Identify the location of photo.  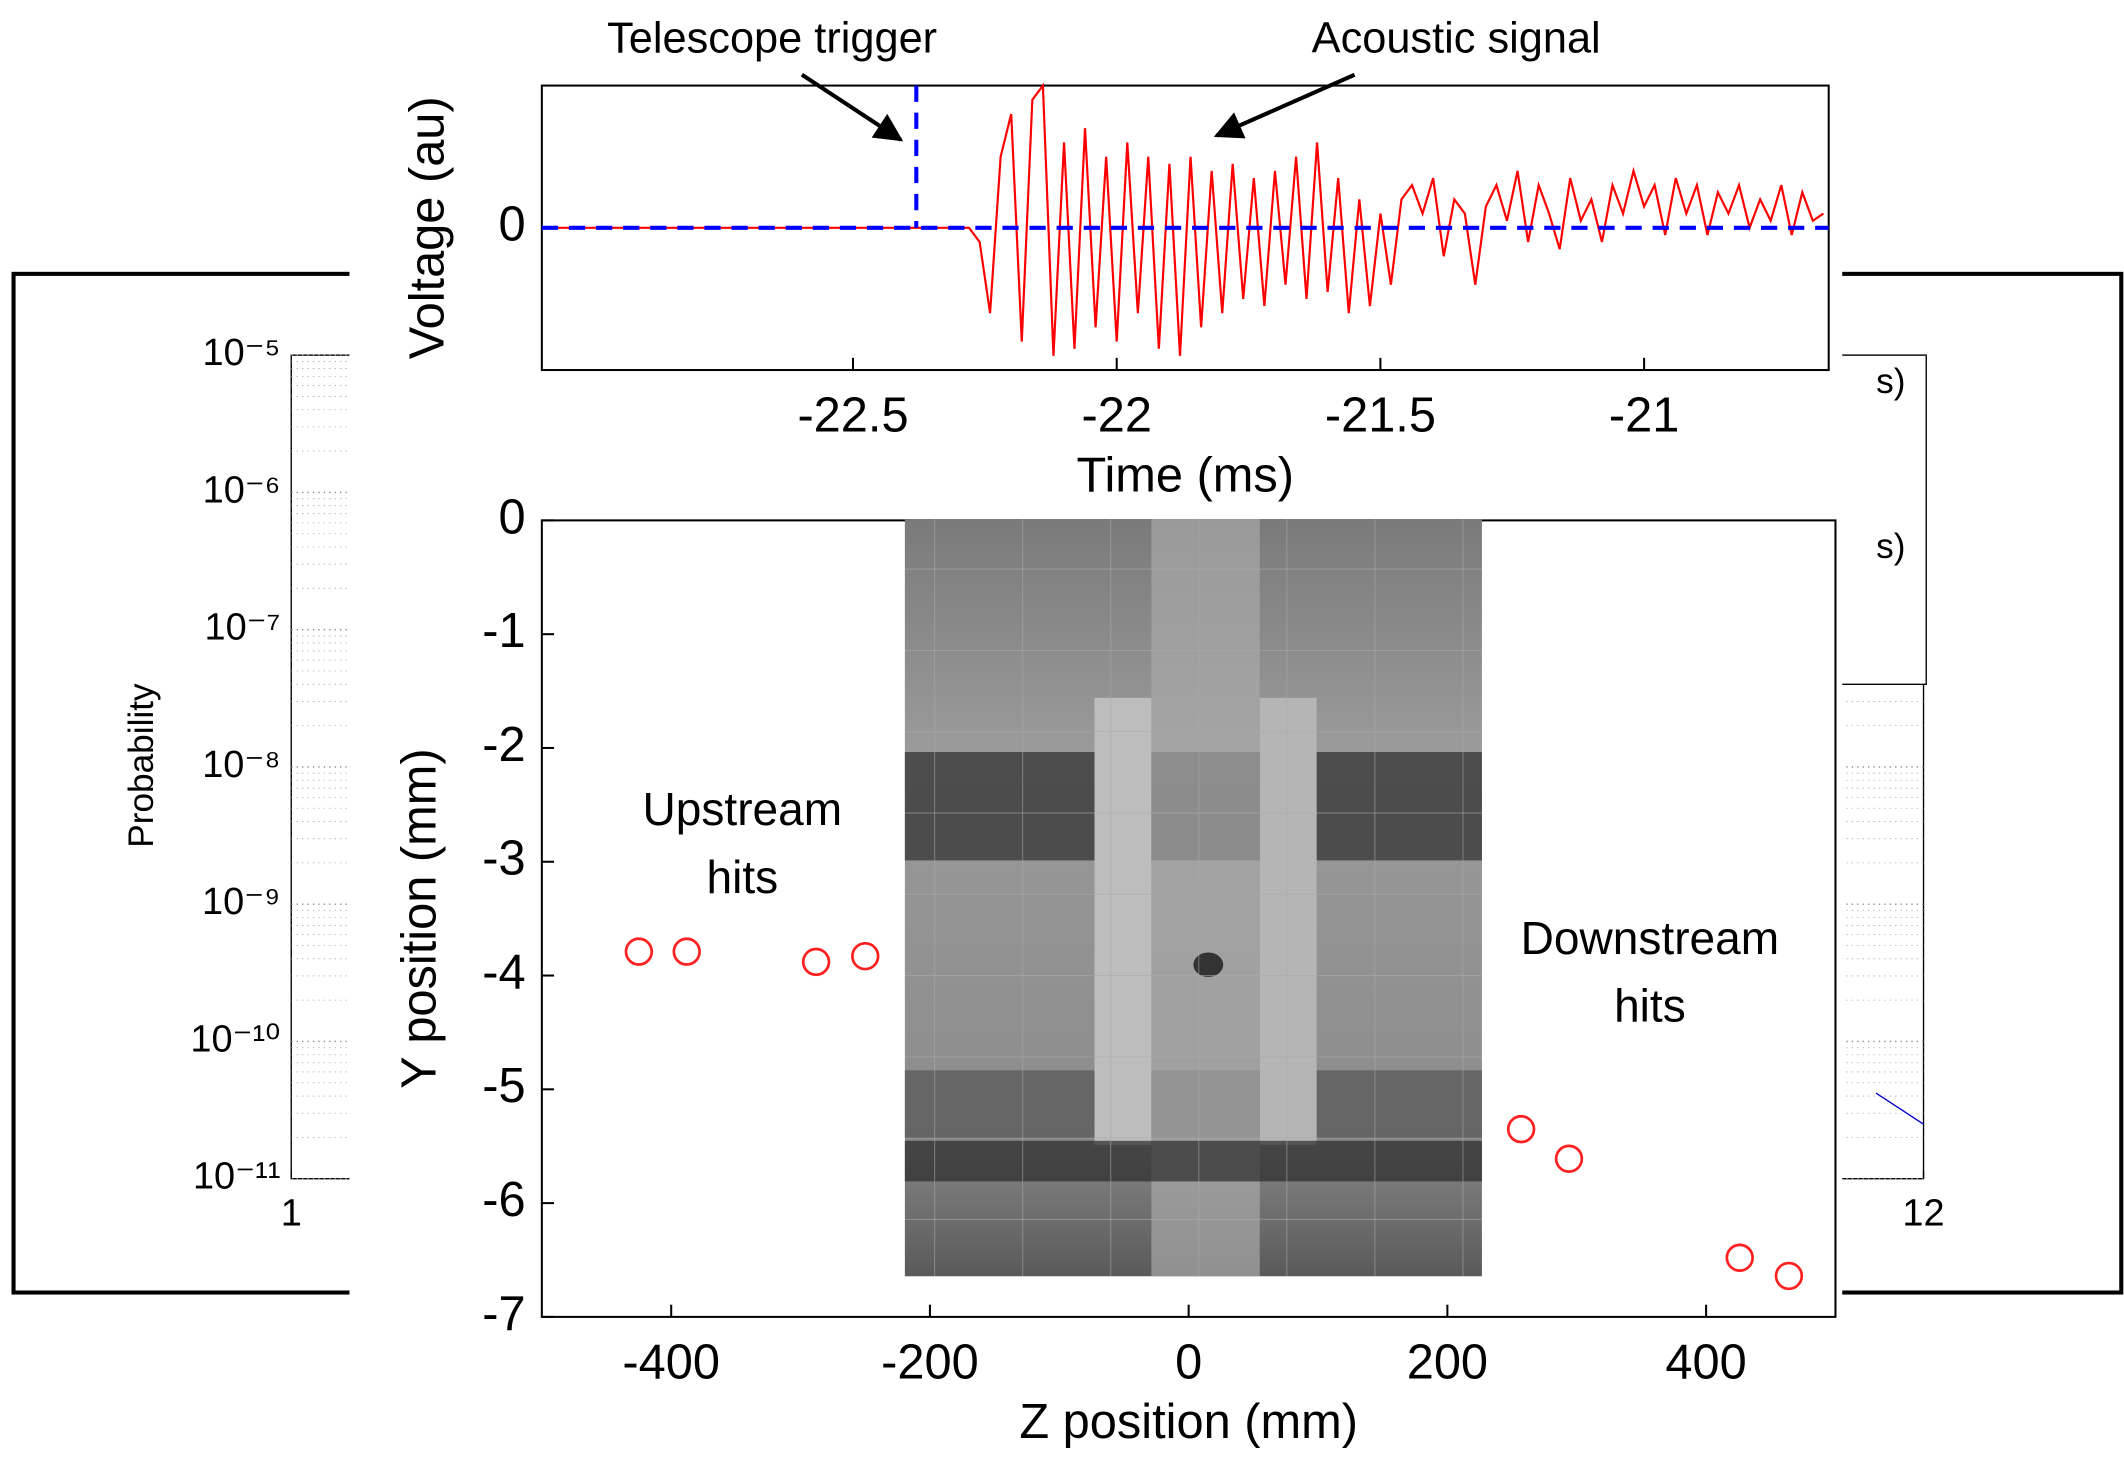
(1193, 898).